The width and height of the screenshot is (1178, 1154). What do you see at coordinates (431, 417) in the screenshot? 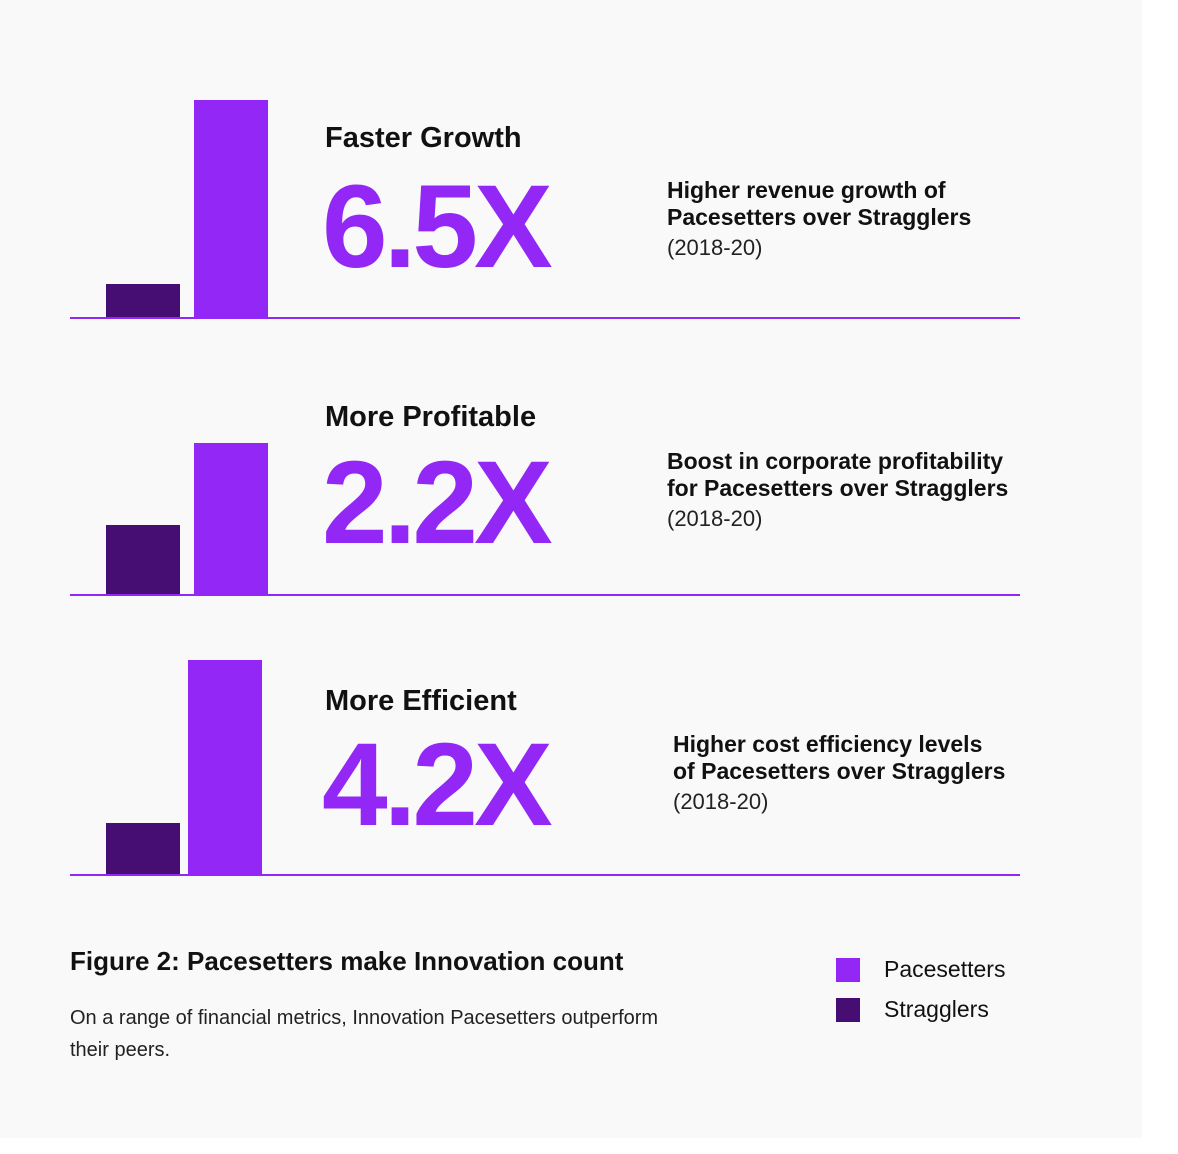
I see `section-title-more-profitable: More Profitable` at bounding box center [431, 417].